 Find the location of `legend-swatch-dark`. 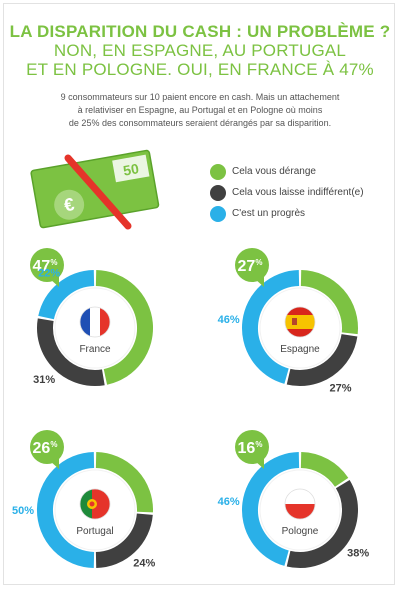

legend-swatch-dark is located at coordinates (218, 193).